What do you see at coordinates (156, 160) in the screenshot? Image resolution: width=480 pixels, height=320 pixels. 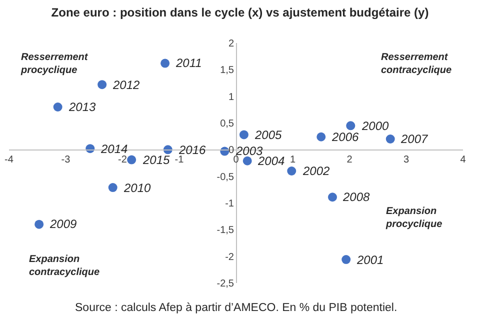 I see `annotation: 2015` at bounding box center [156, 160].